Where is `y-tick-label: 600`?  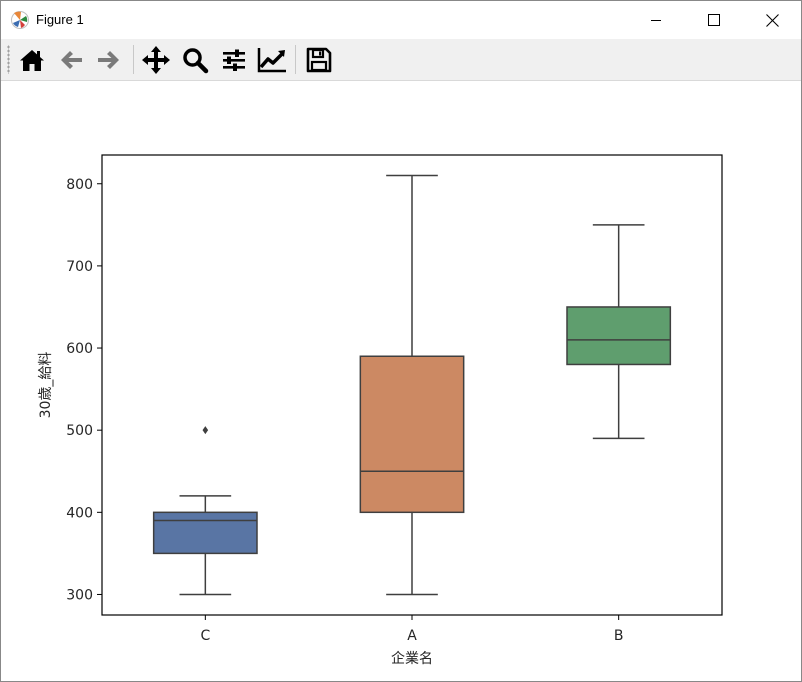
y-tick-label: 600 is located at coordinates (79, 349).